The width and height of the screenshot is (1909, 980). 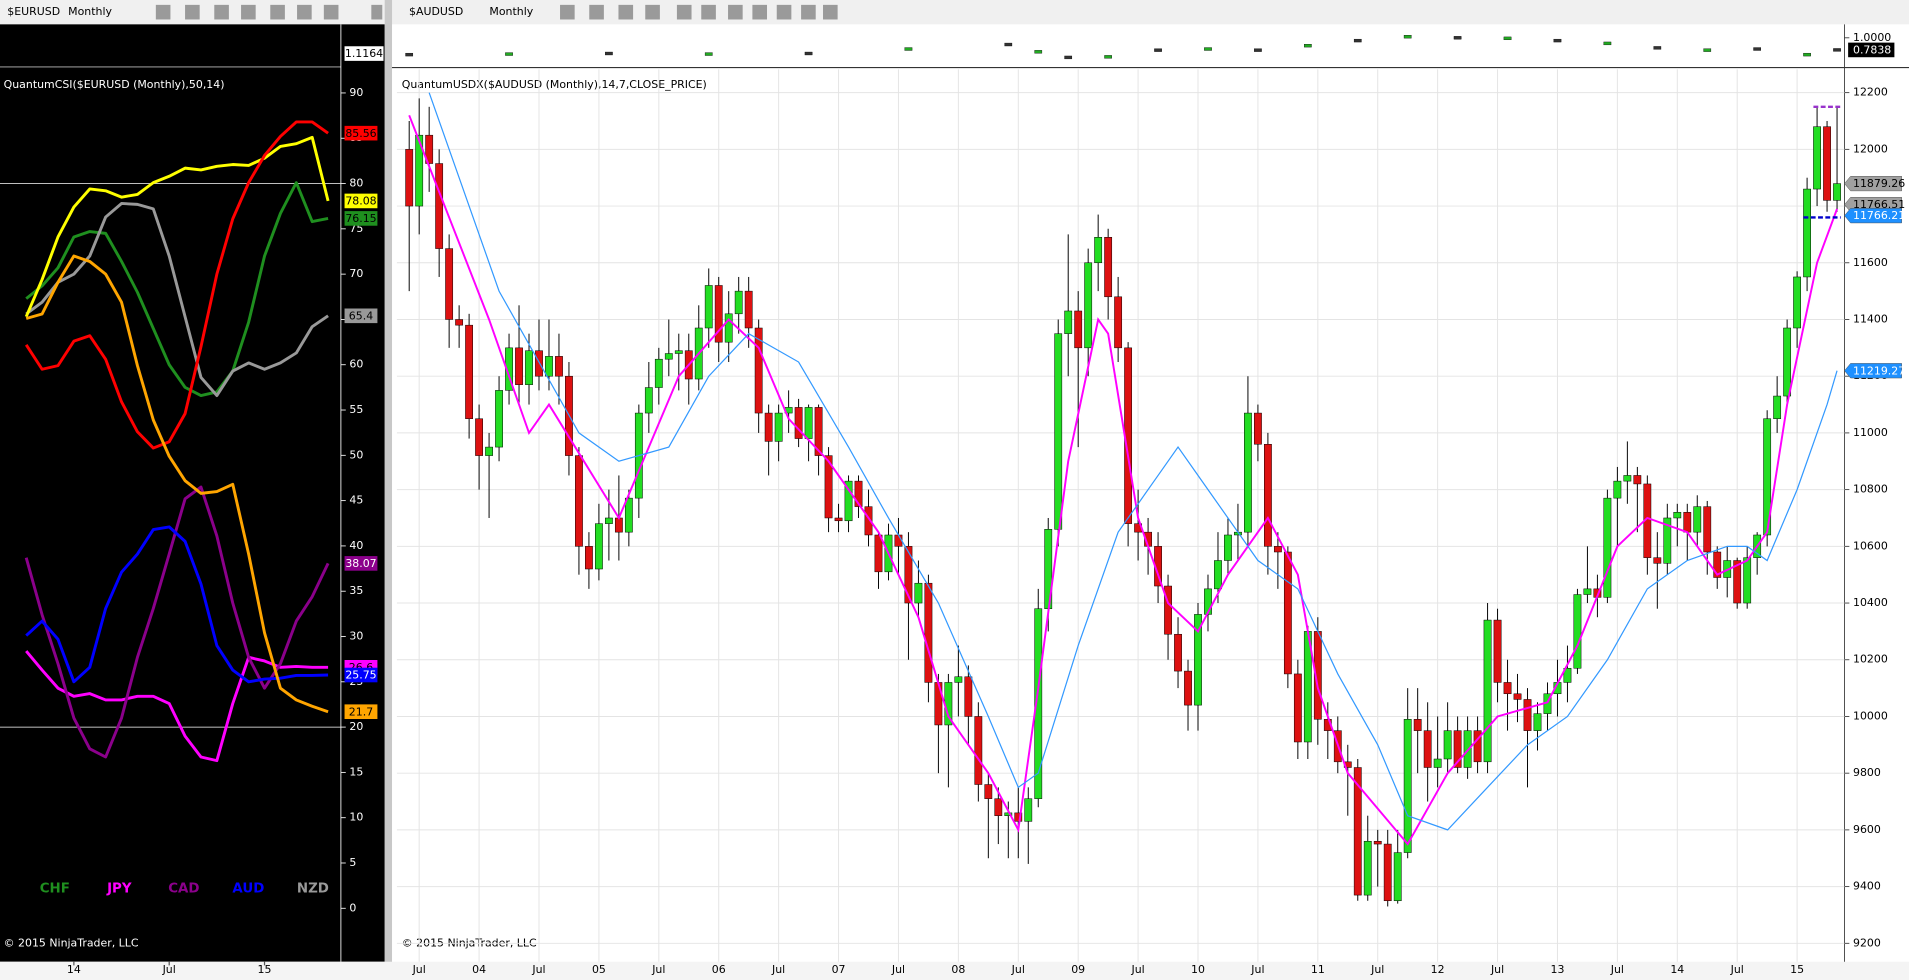 I want to click on symbol-selector: $AUDUSD, so click(x=436, y=11).